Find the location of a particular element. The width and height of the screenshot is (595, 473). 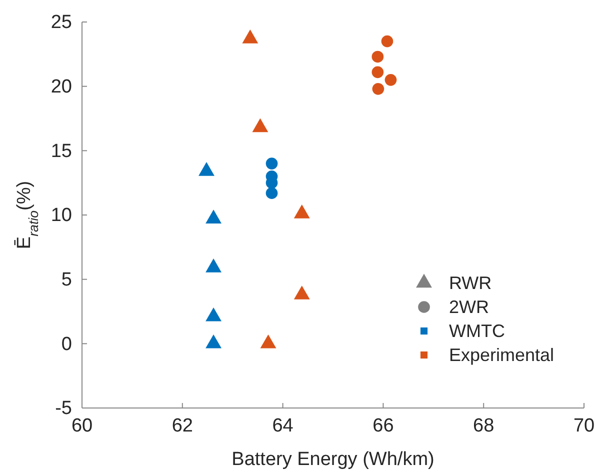

y-tick-label: 10 is located at coordinates (61, 215).